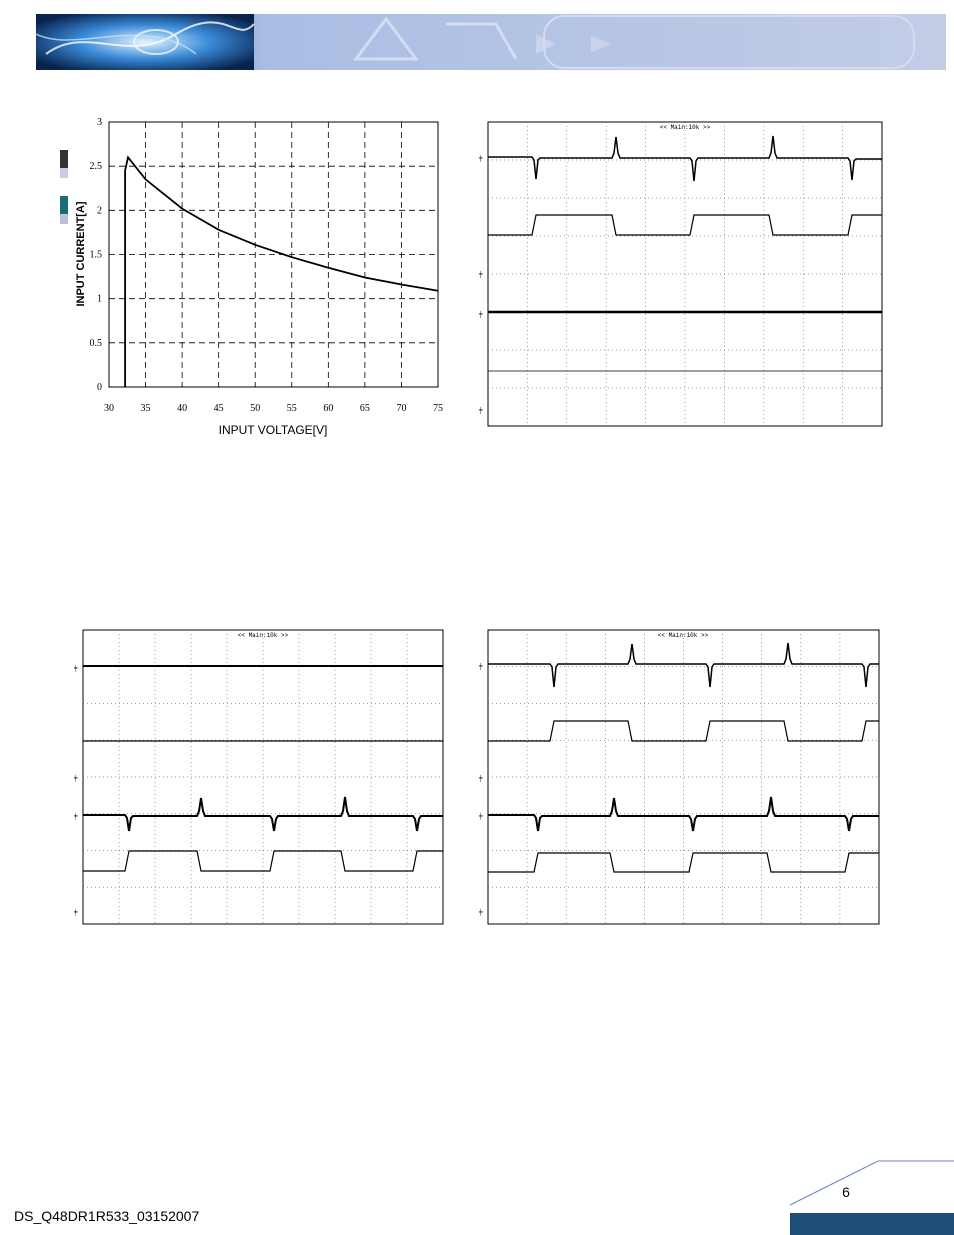 The width and height of the screenshot is (954, 1235). What do you see at coordinates (263, 861) in the screenshot?
I see `trace-2-ch4` at bounding box center [263, 861].